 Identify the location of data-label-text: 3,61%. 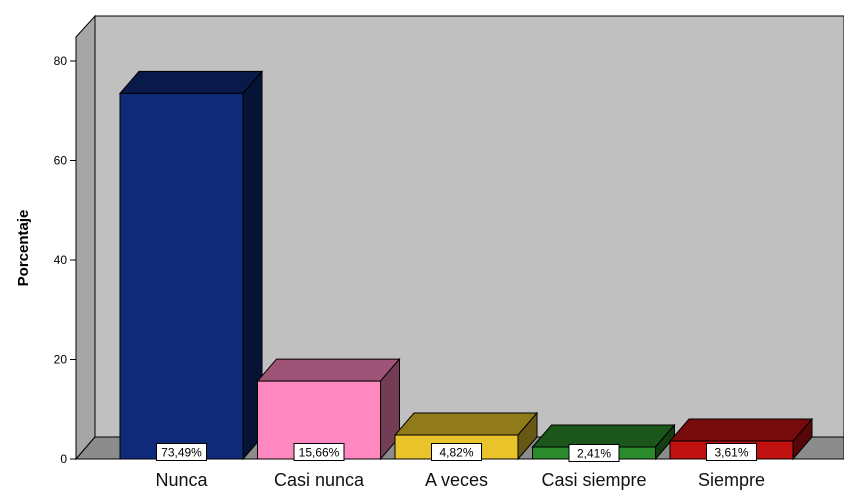
(731, 453).